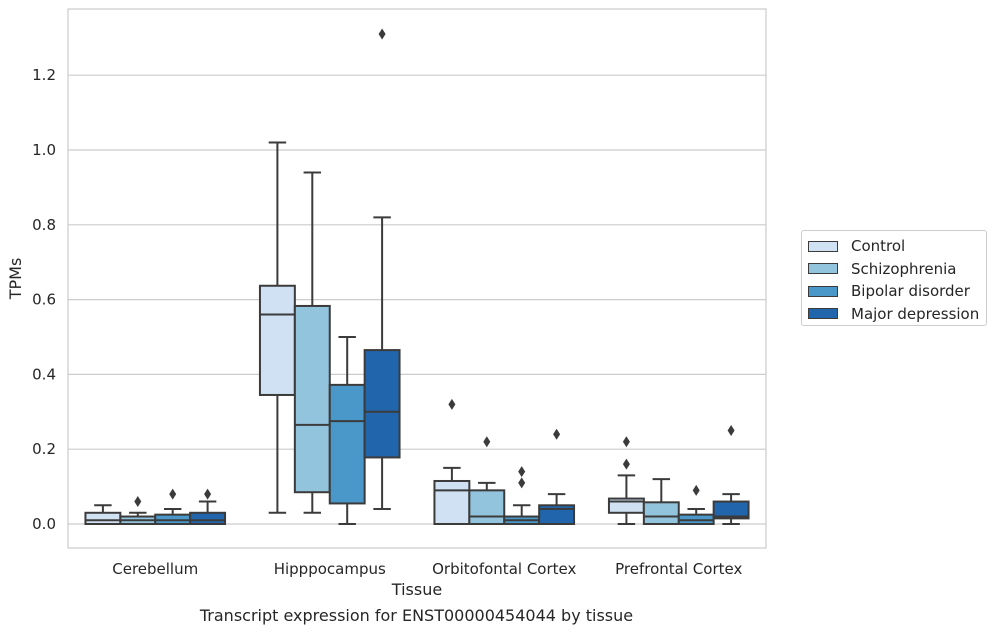 The height and width of the screenshot is (638, 997). I want to click on y-axis-label: TPMs, so click(15, 279).